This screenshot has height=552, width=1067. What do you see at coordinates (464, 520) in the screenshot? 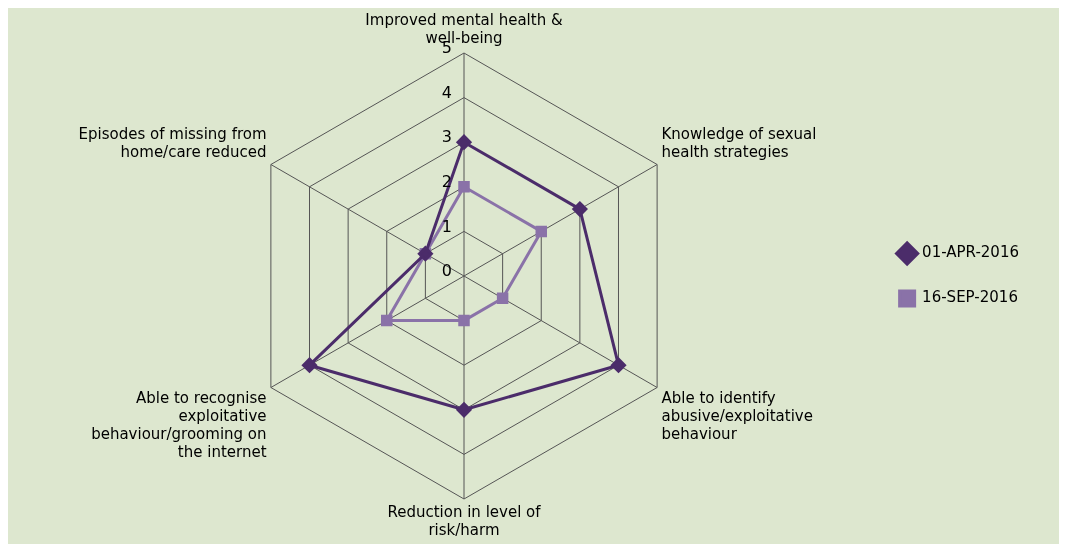
I see `spoke-label: Reduction in level of risk/harm` at bounding box center [464, 520].